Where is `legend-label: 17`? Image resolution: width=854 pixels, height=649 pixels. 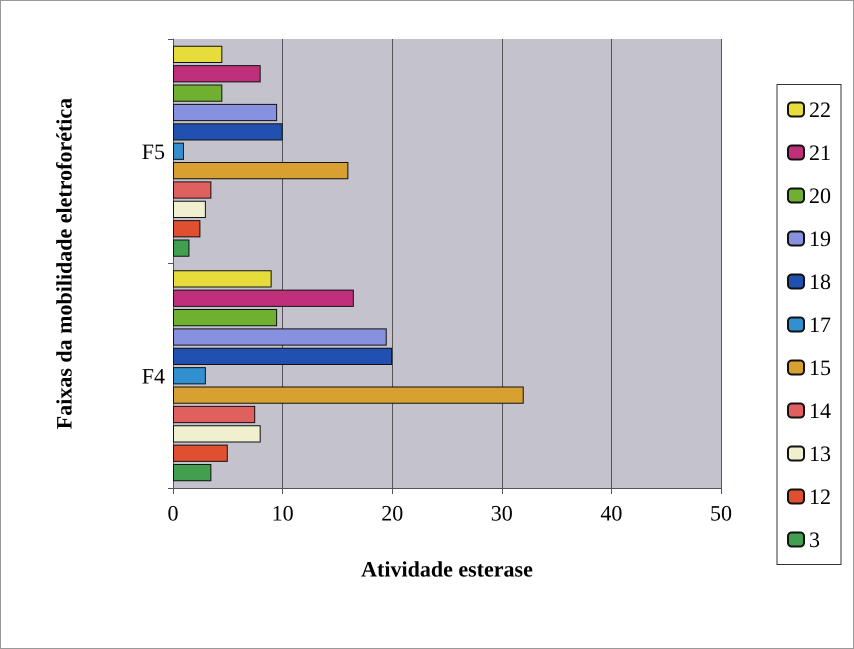
legend-label: 17 is located at coordinates (820, 324).